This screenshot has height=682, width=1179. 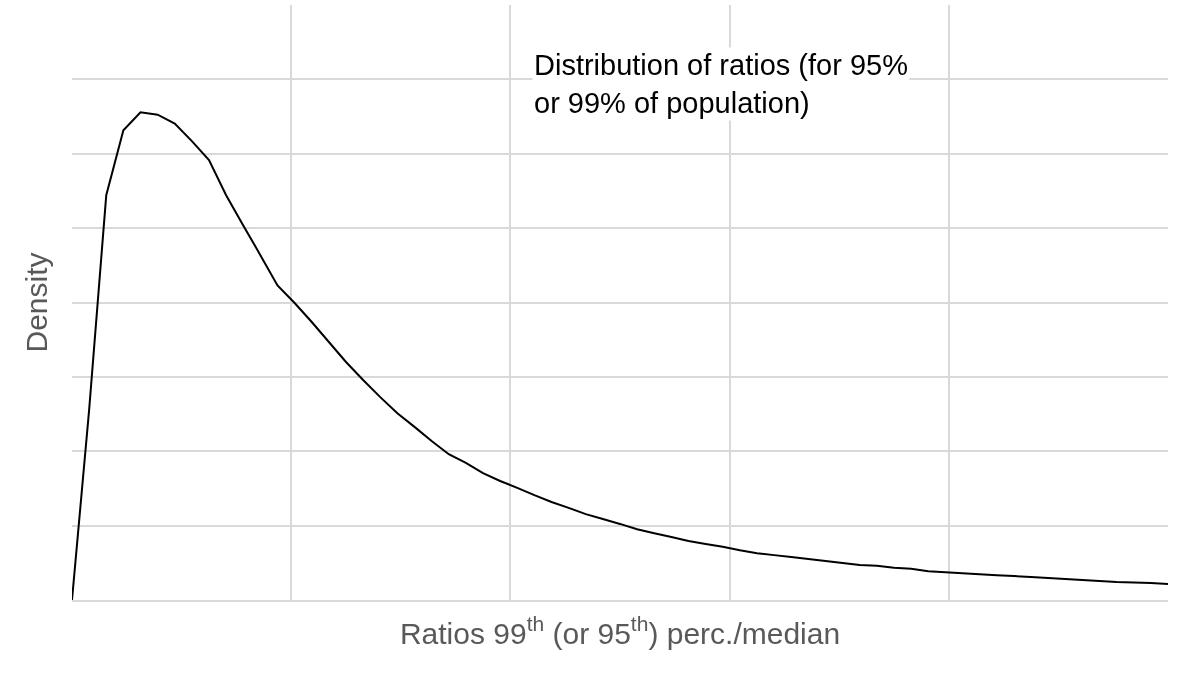 What do you see at coordinates (36, 302) in the screenshot?
I see `y-axis-title: Density` at bounding box center [36, 302].